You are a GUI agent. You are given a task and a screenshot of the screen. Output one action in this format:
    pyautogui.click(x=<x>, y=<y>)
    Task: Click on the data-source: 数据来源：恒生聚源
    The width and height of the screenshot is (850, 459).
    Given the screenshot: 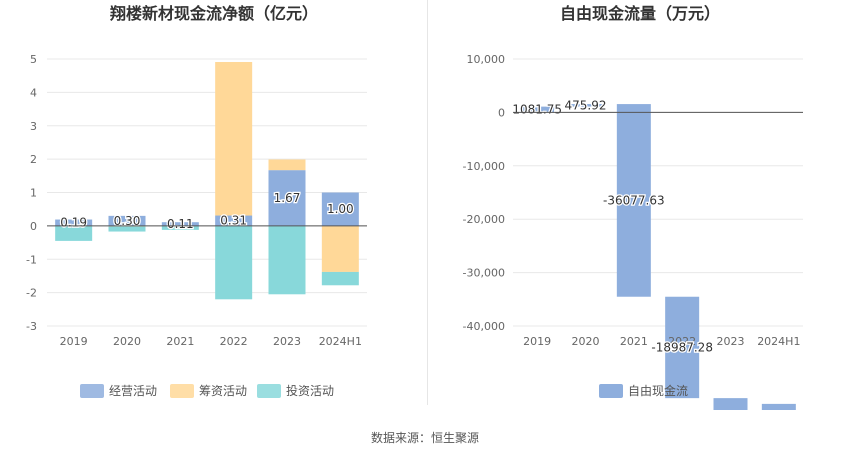 What is the action you would take?
    pyautogui.click(x=424, y=438)
    